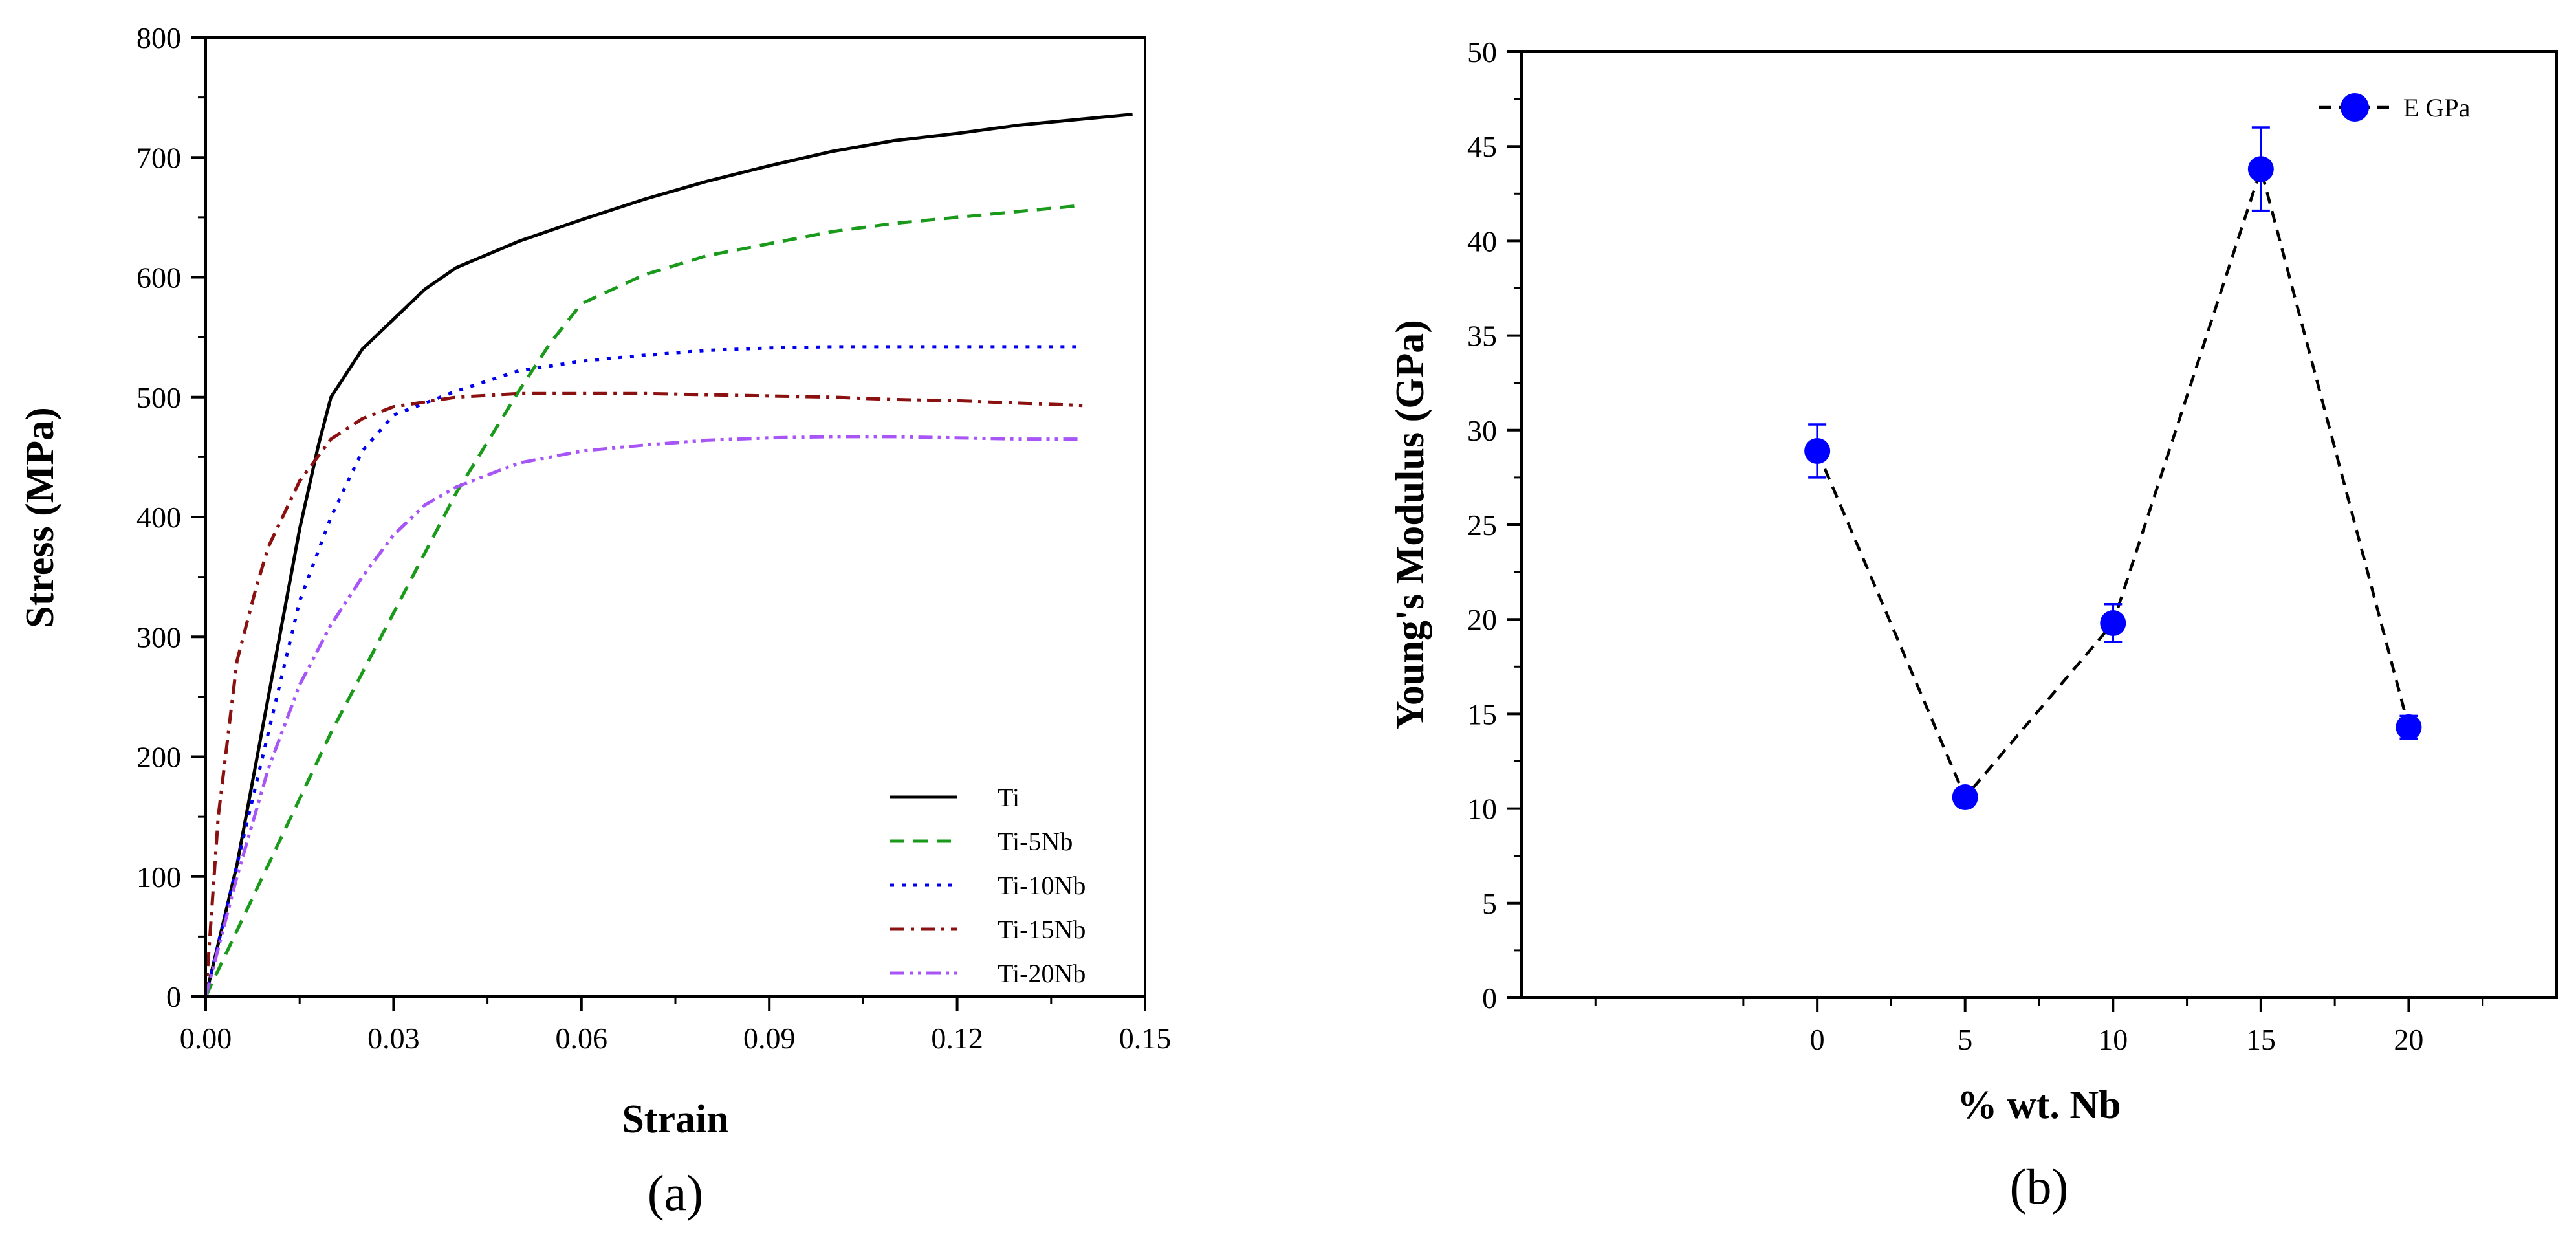 The width and height of the screenshot is (2576, 1243). What do you see at coordinates (2261, 1039) in the screenshot?
I see `x-tick-label: 15` at bounding box center [2261, 1039].